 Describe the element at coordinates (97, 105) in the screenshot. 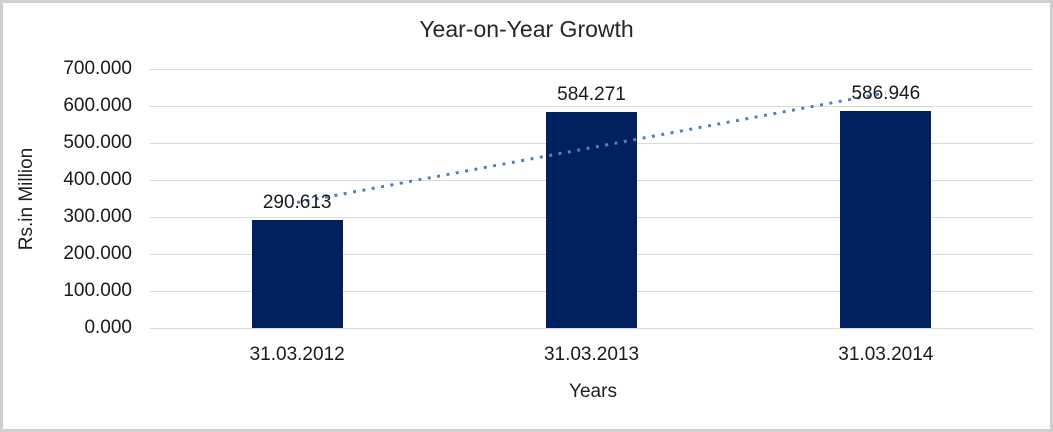

I see `y-tick-label: 600.000` at that location.